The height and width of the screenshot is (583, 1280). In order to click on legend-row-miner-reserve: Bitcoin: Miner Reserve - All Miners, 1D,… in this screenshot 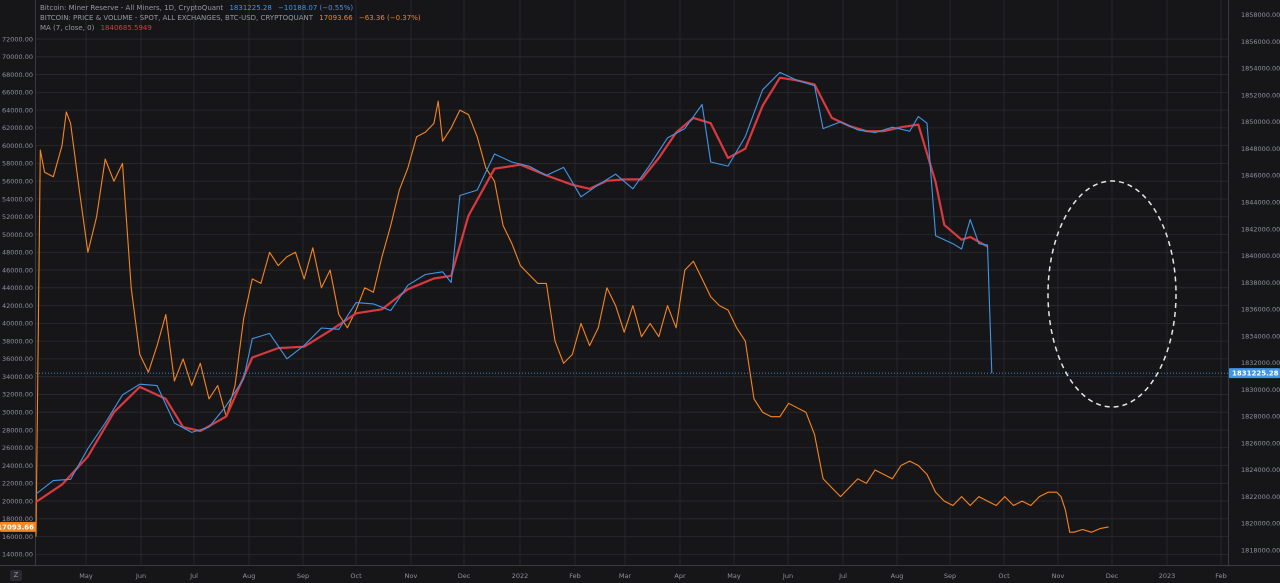, I will do `click(230, 8)`.